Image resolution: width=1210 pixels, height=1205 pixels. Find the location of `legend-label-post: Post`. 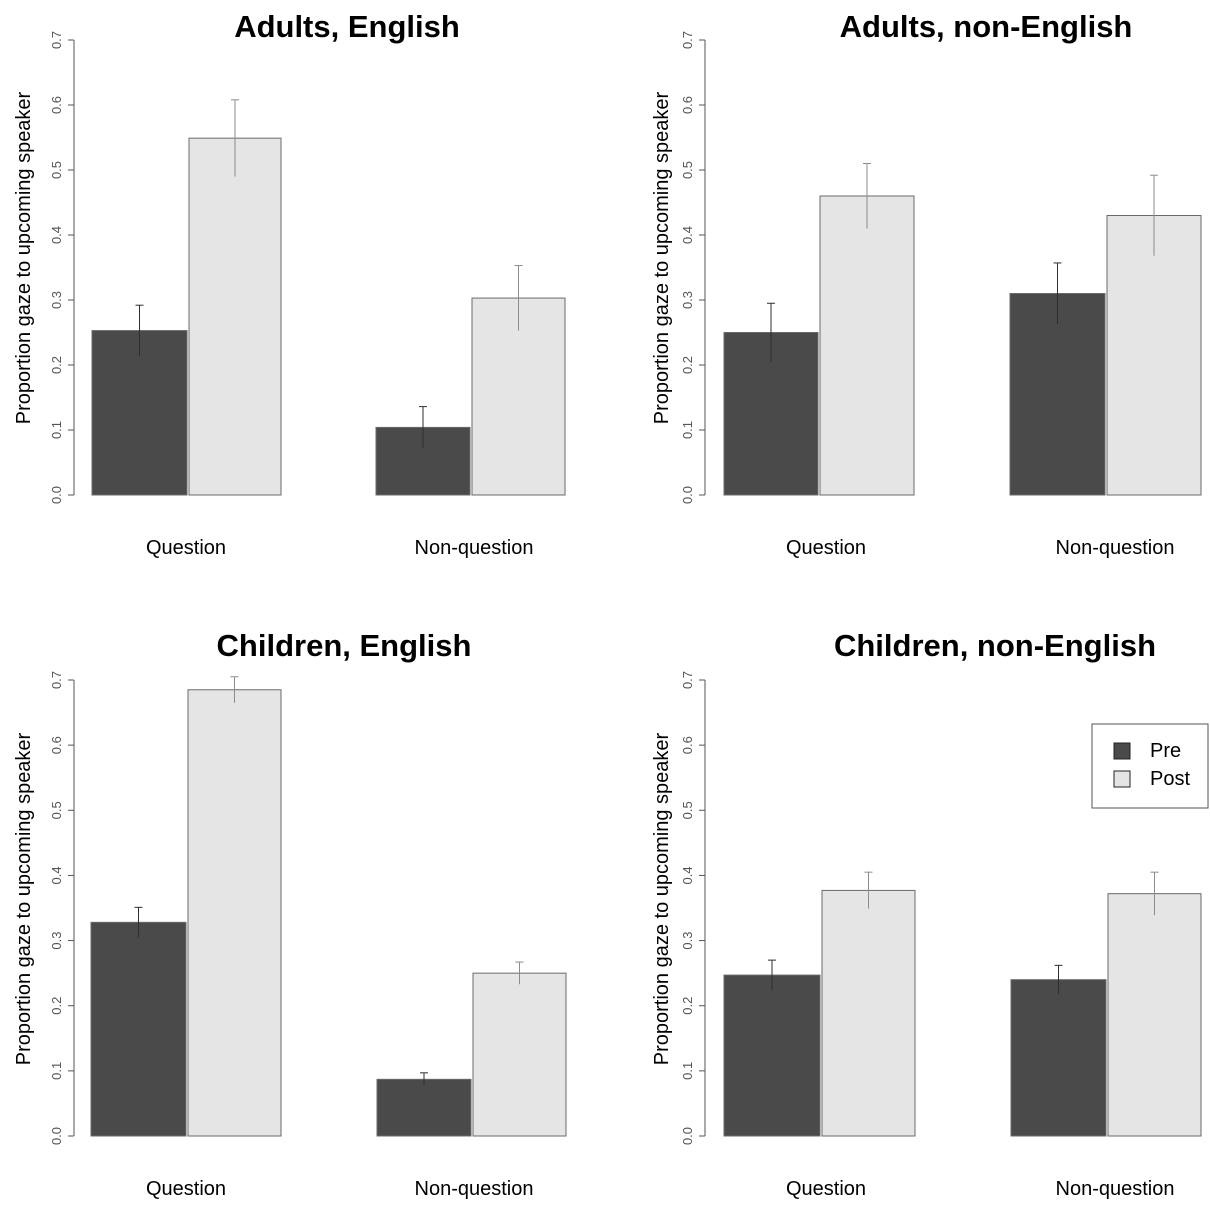

legend-label-post: Post is located at coordinates (1170, 779).